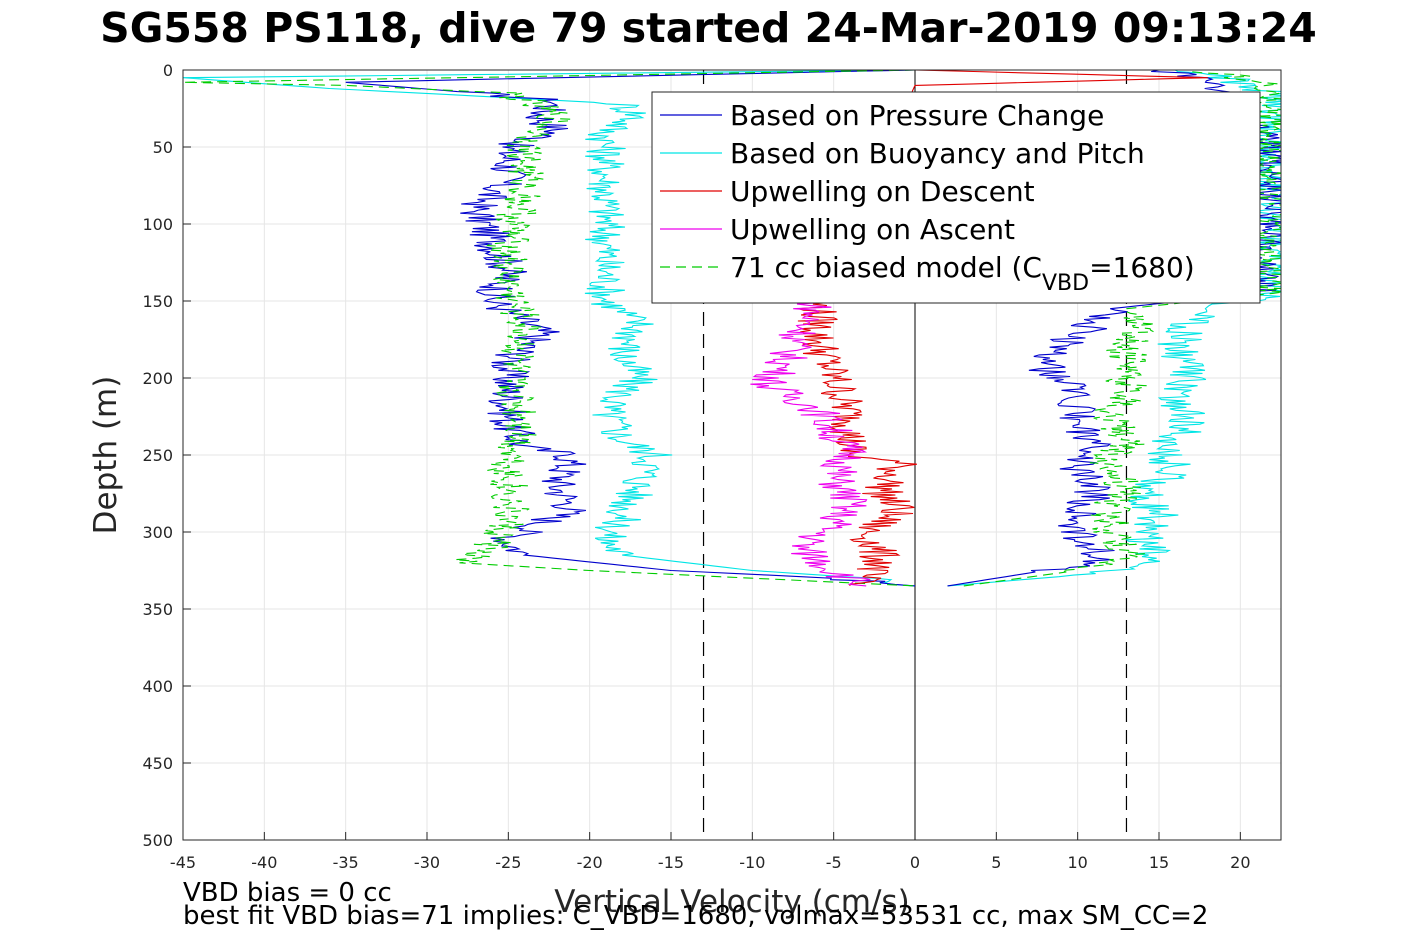 The image size is (1417, 945). I want to click on y-tick-label: 150, so click(157, 301).